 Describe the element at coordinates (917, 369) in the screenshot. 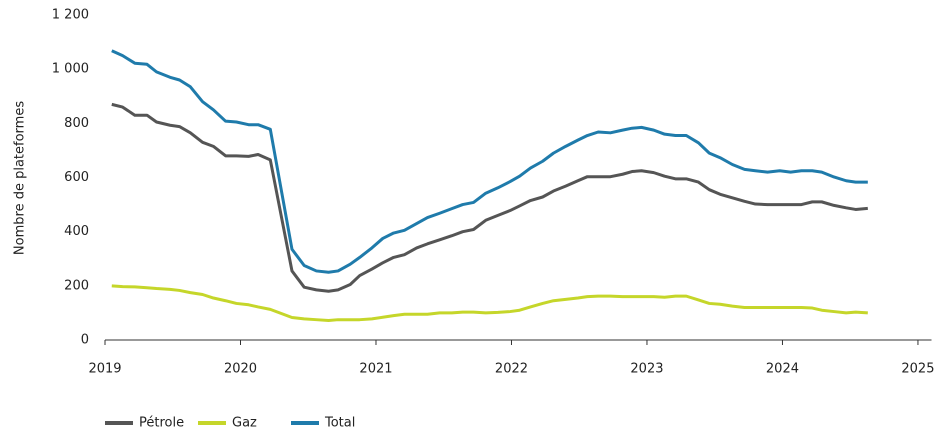

I see `x-tick-label: 2025` at that location.